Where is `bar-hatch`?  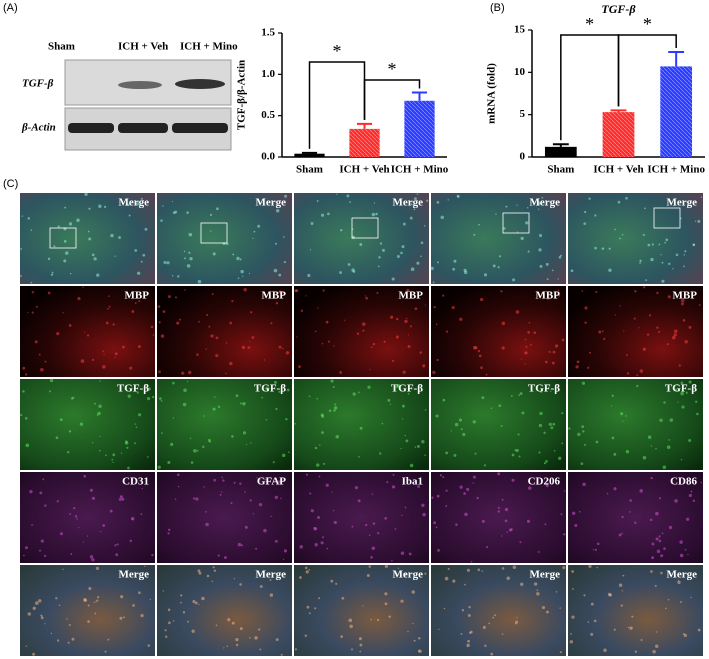 bar-hatch is located at coordinates (618, 134).